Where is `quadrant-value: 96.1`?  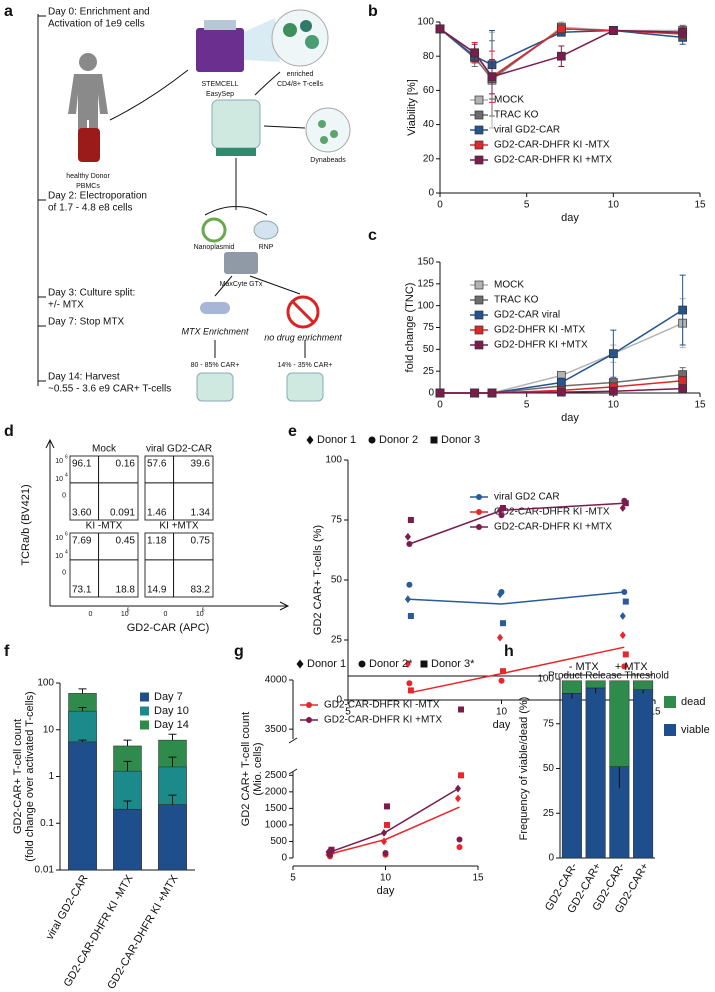
quadrant-value: 96.1 is located at coordinates (82, 464).